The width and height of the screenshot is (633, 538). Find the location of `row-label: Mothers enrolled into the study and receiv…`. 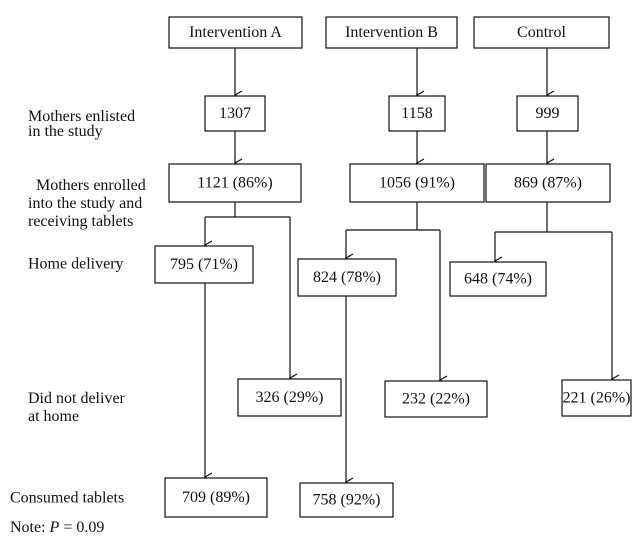

row-label: Mothers enrolled into the study and receiv… is located at coordinates (87, 203).